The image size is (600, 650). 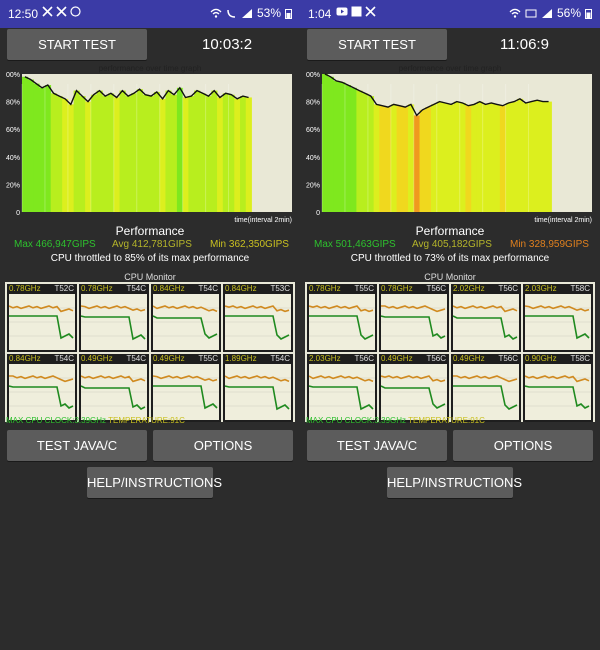 I want to click on volte-icon, so click(x=531, y=13).